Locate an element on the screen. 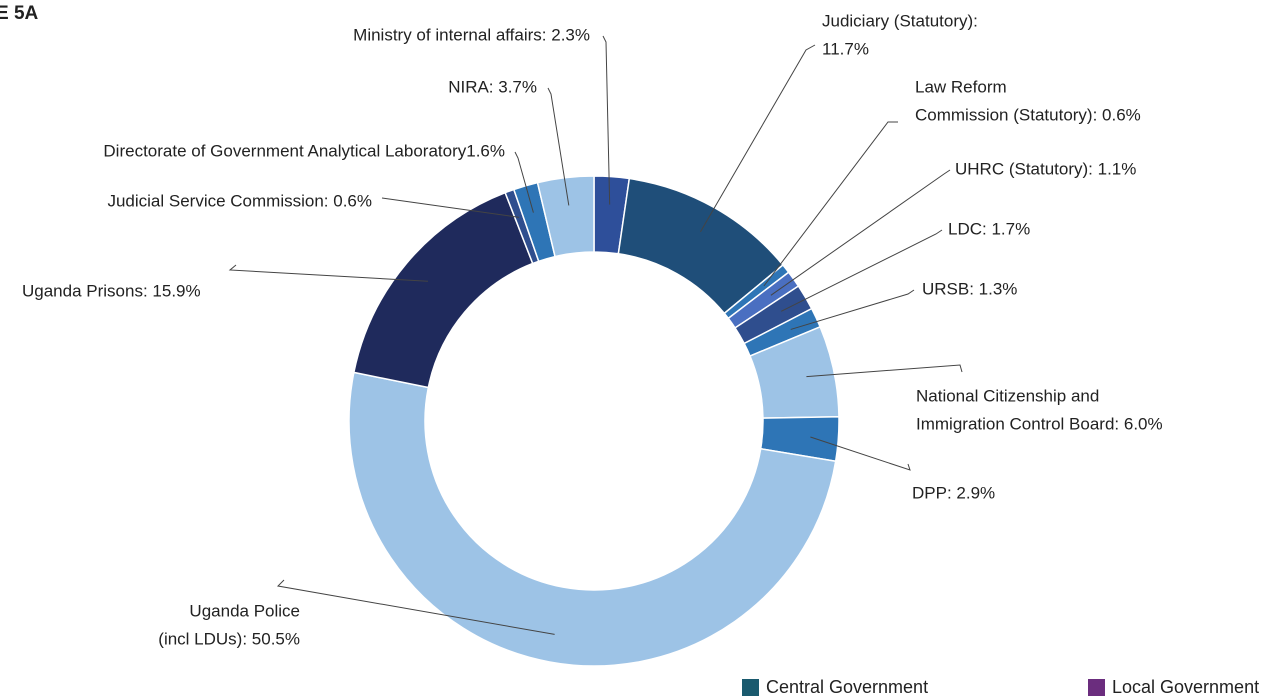 The width and height of the screenshot is (1286, 700). slice-label: Ministry of internal affairs: 2.3% is located at coordinates (471, 34).